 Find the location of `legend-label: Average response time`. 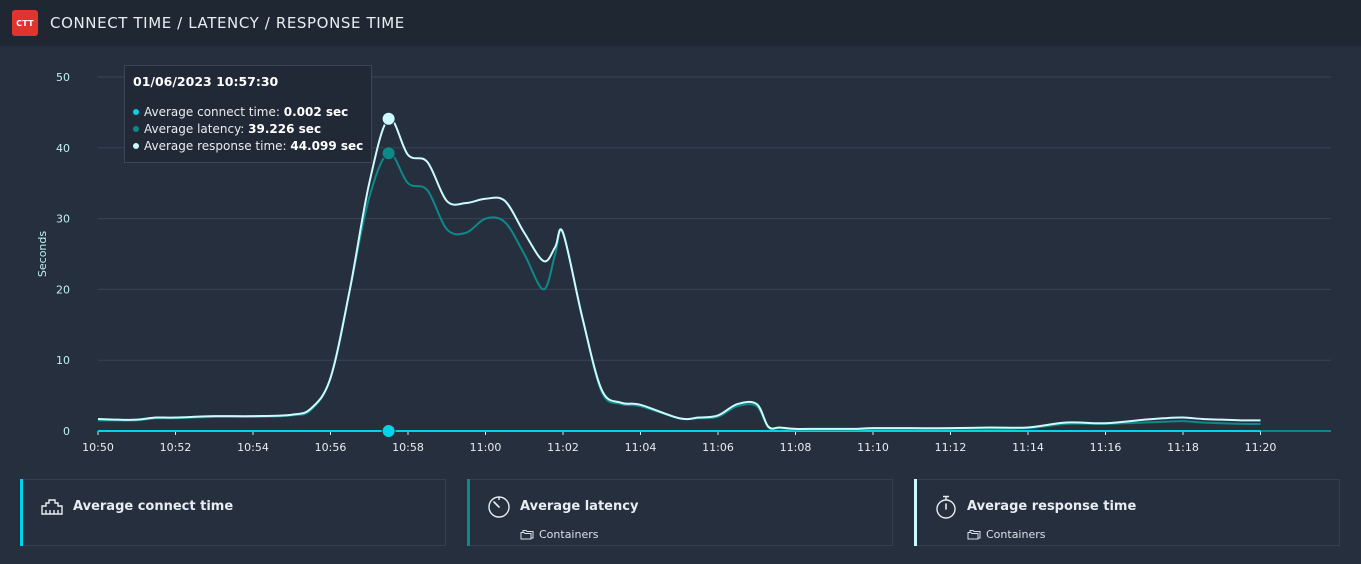

legend-label: Average response time is located at coordinates (1052, 506).